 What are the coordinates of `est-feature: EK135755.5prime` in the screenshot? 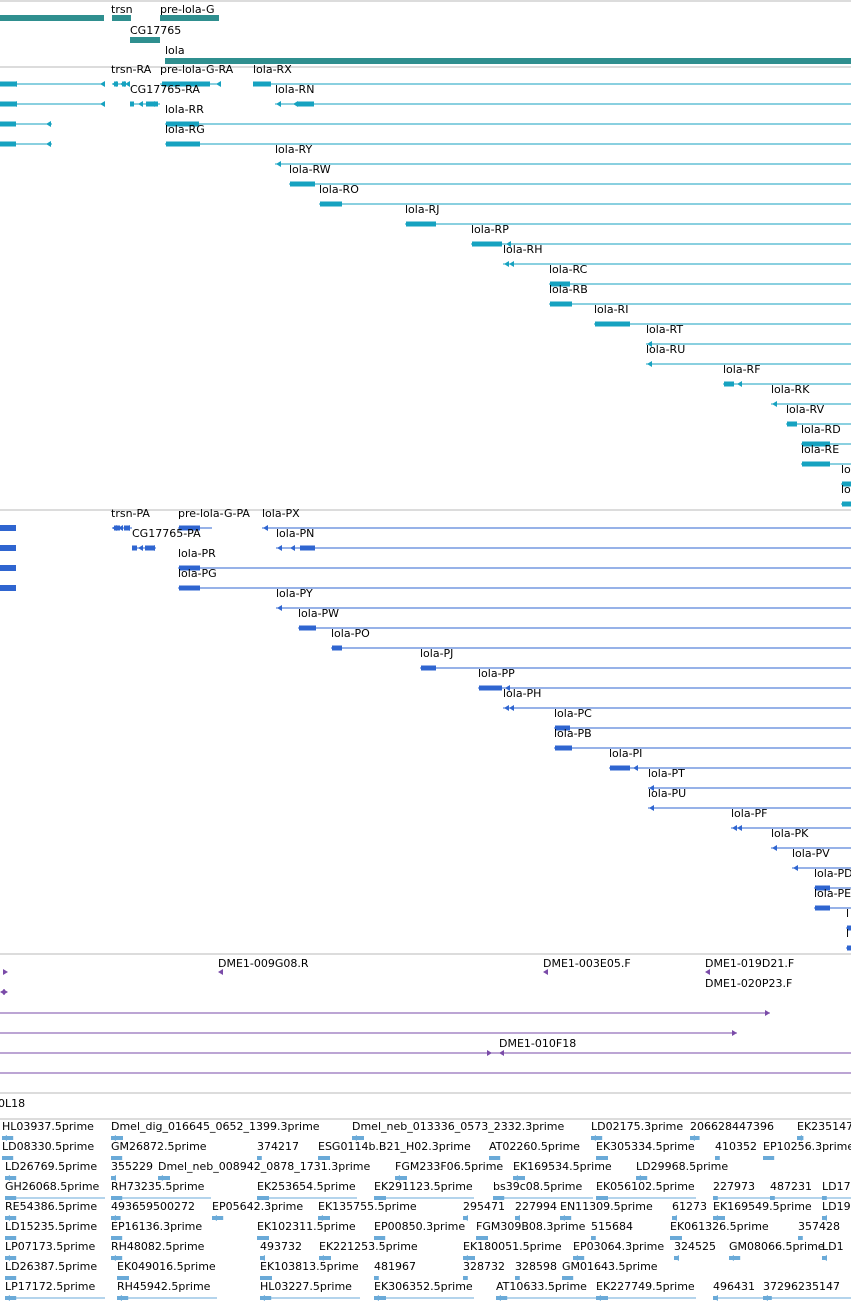 It's located at (367, 1210).